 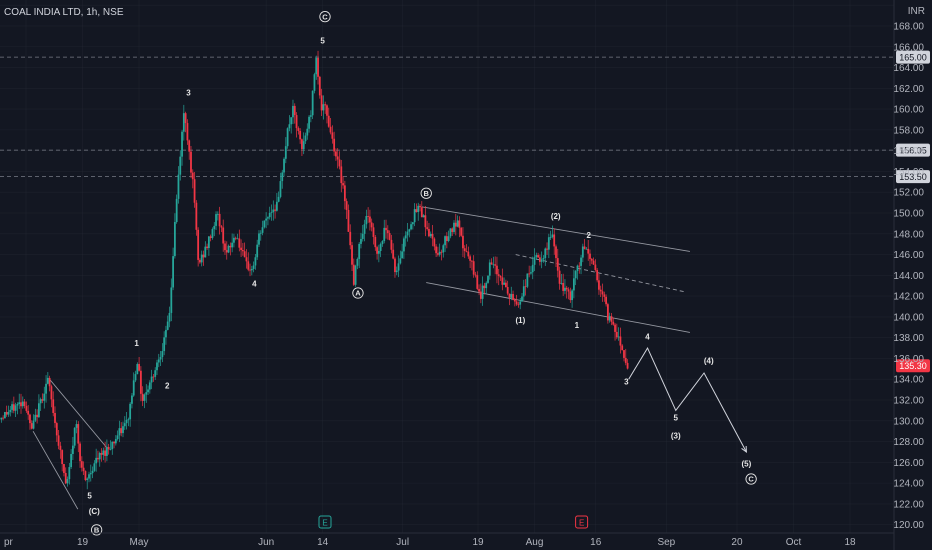 I want to click on y-tick-label: 164.00, so click(x=908, y=68).